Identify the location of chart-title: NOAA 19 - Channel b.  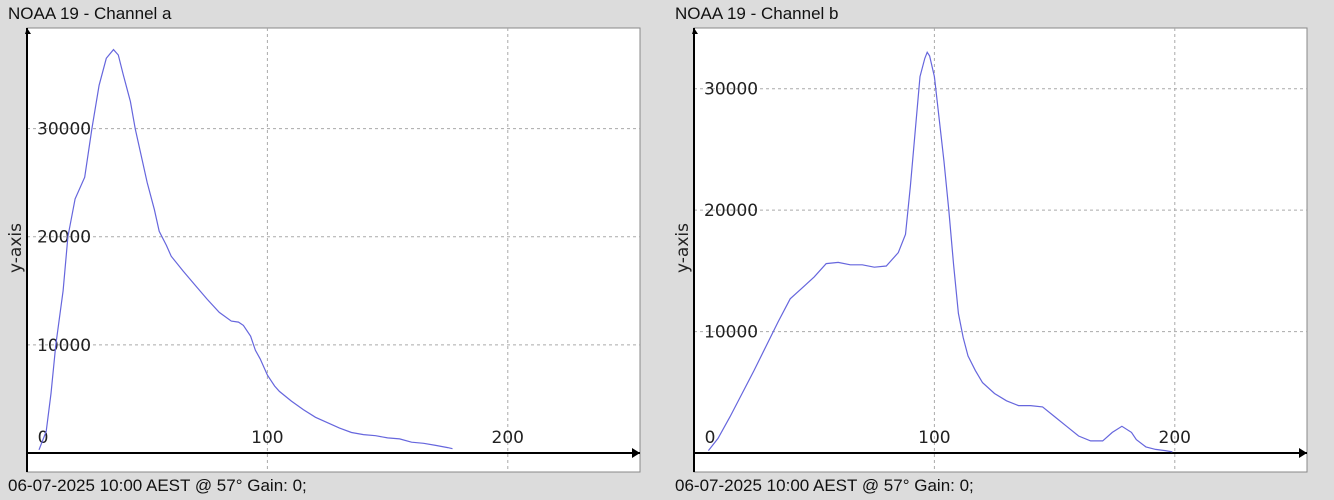
(757, 13).